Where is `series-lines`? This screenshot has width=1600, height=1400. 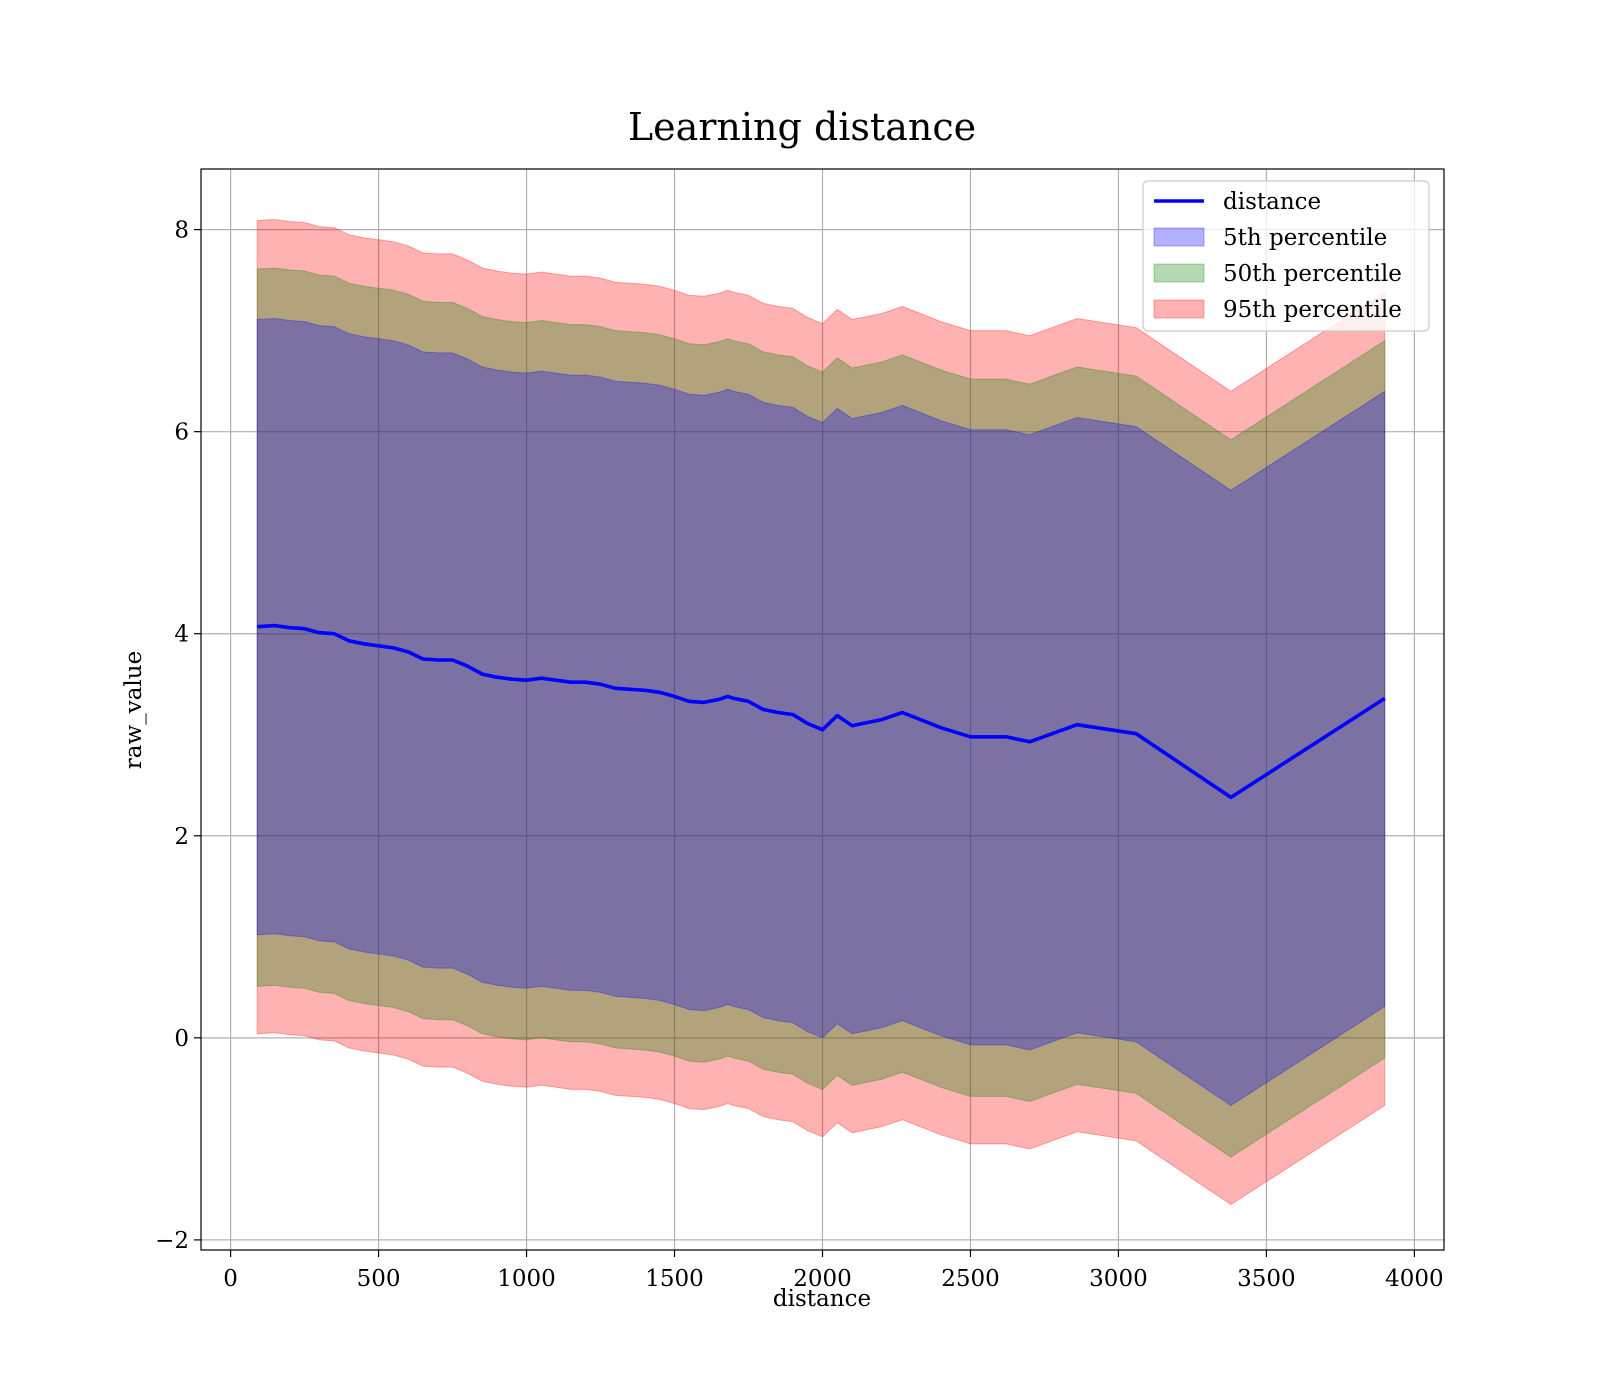
series-lines is located at coordinates (821, 711).